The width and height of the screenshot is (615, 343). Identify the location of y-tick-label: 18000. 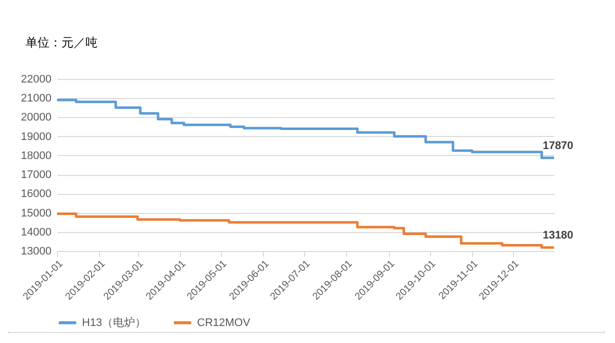
(36, 156).